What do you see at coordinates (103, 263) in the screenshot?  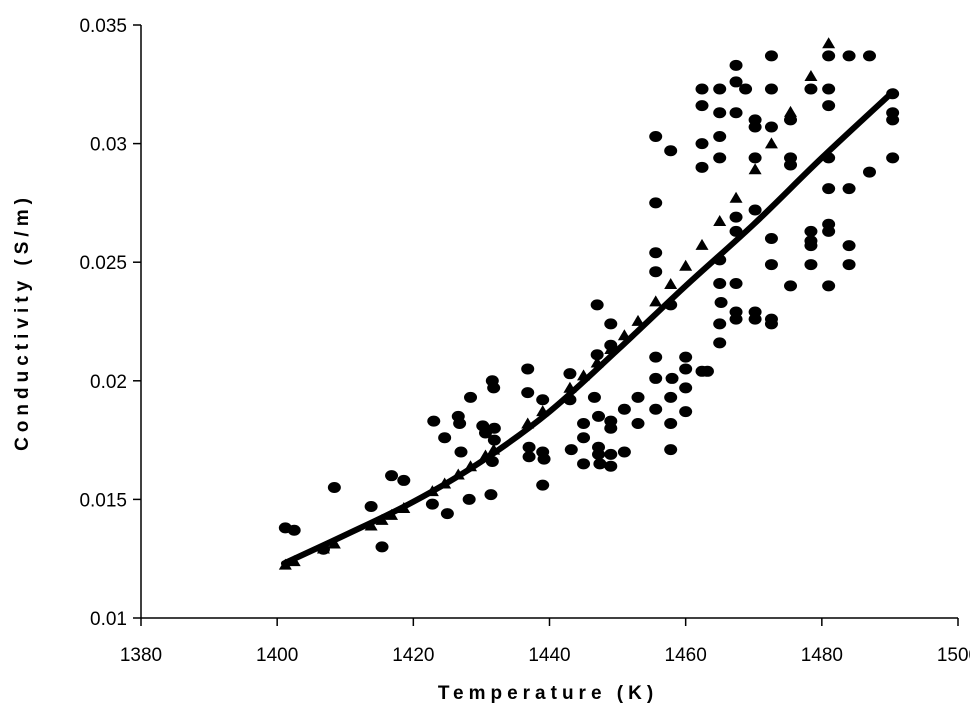 I see `y-tick-label: 0.025` at bounding box center [103, 263].